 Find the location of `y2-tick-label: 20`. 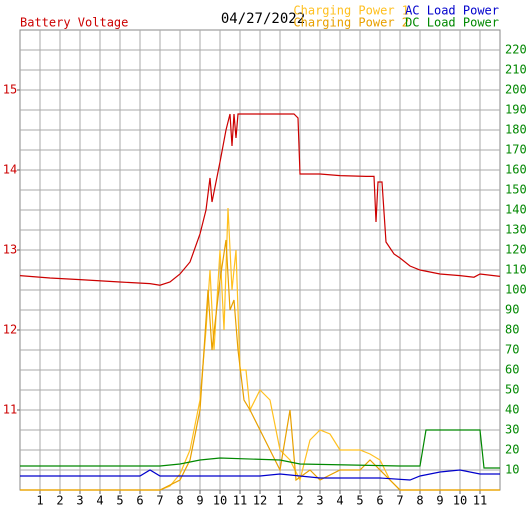

y2-tick-label: 20 is located at coordinates (512, 450).